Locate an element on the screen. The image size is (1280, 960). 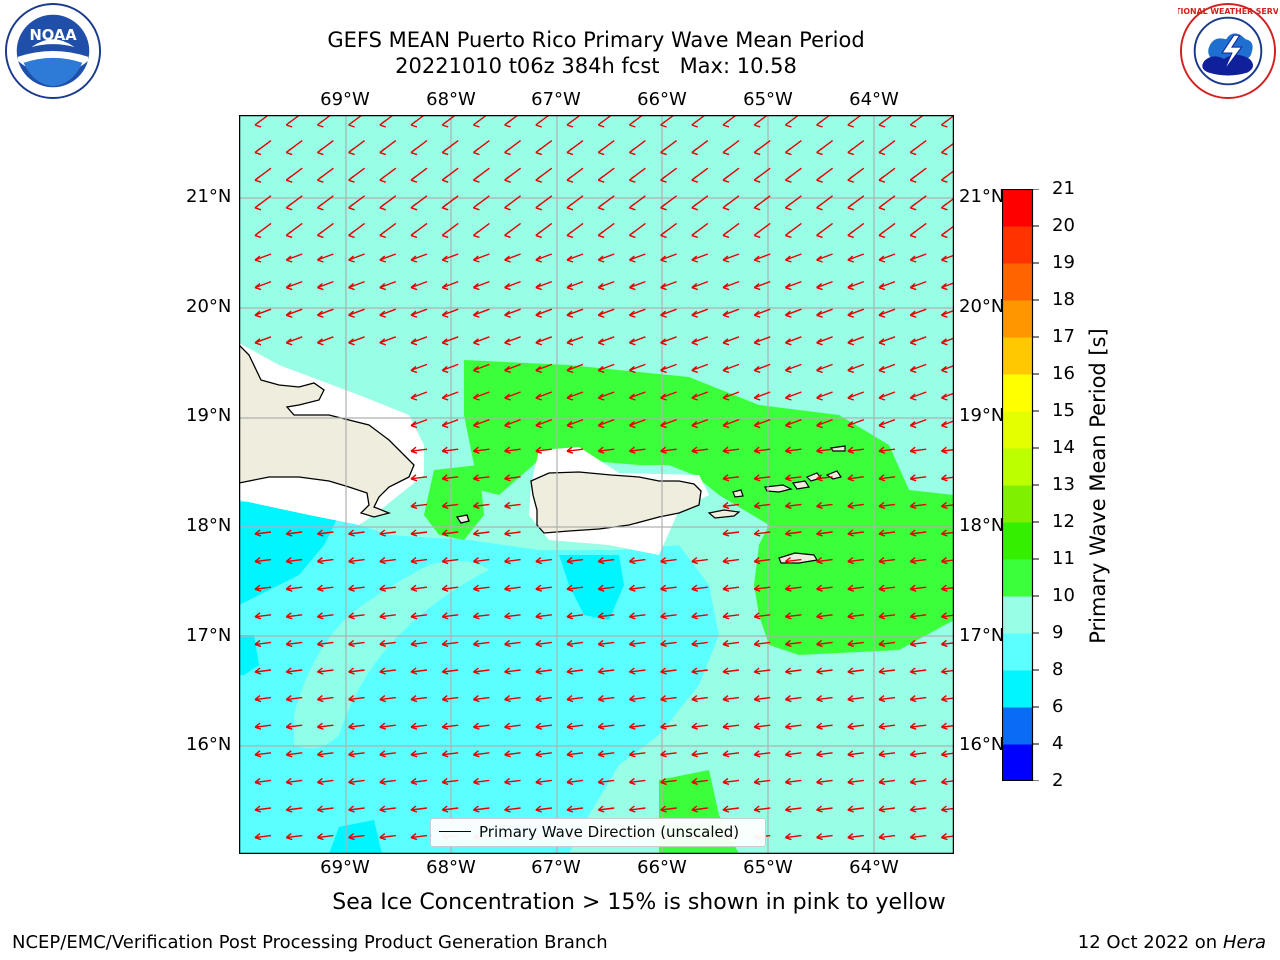
colorbar-band is located at coordinates (1017, 615).